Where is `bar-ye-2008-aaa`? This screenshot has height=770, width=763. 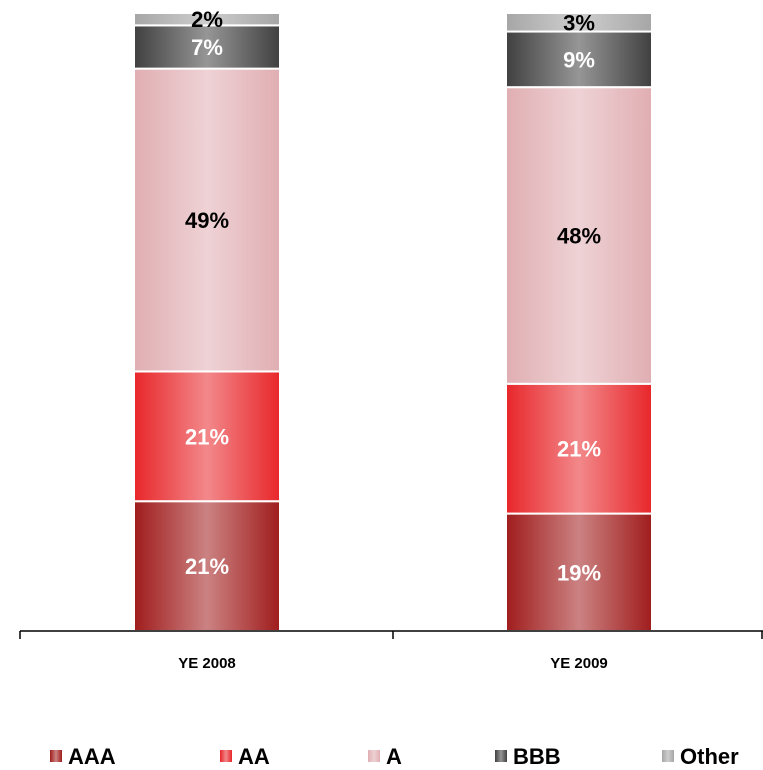 bar-ye-2008-aaa is located at coordinates (207, 566).